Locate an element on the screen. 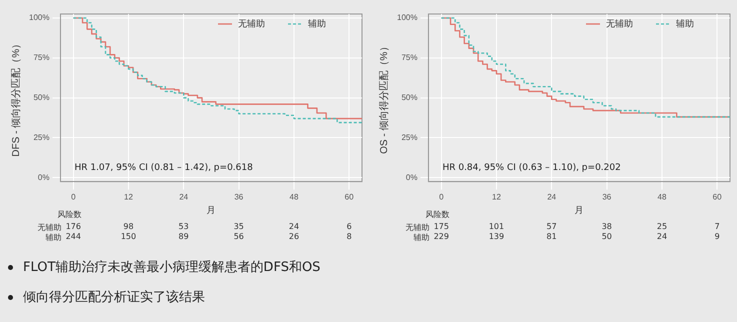 Image resolution: width=737 pixels, height=322 pixels. text: 50 is located at coordinates (607, 236).